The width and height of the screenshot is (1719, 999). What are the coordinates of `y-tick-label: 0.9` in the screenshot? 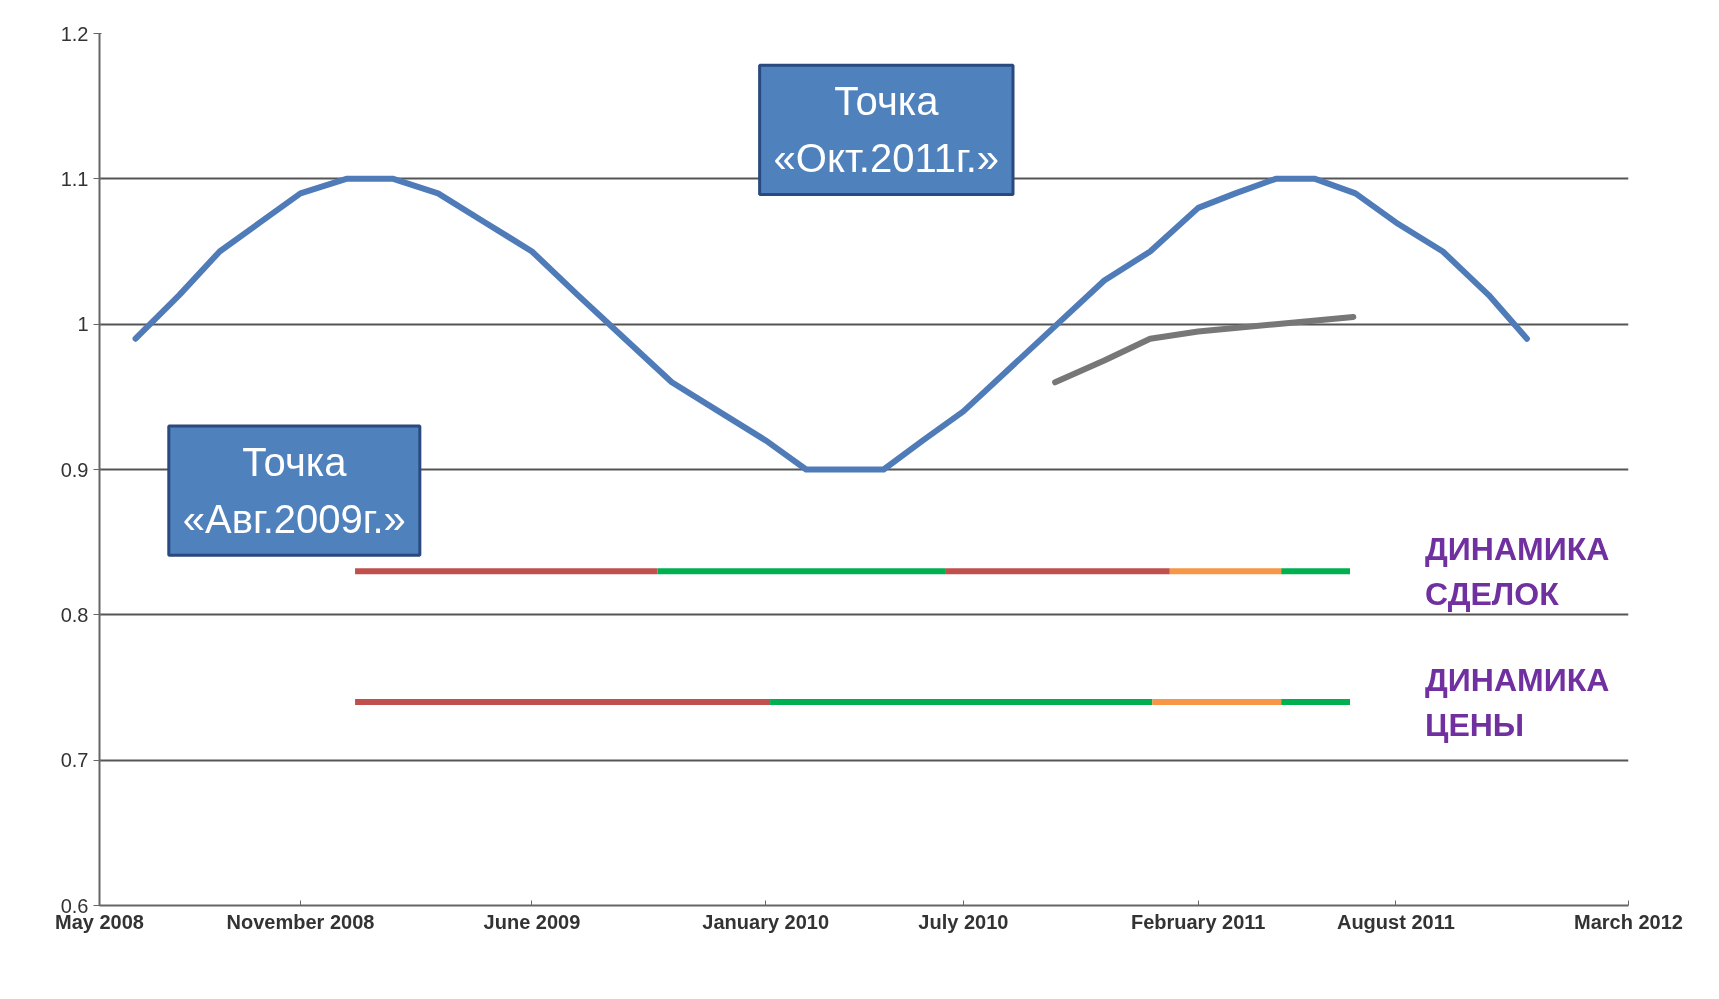 It's located at (74, 469).